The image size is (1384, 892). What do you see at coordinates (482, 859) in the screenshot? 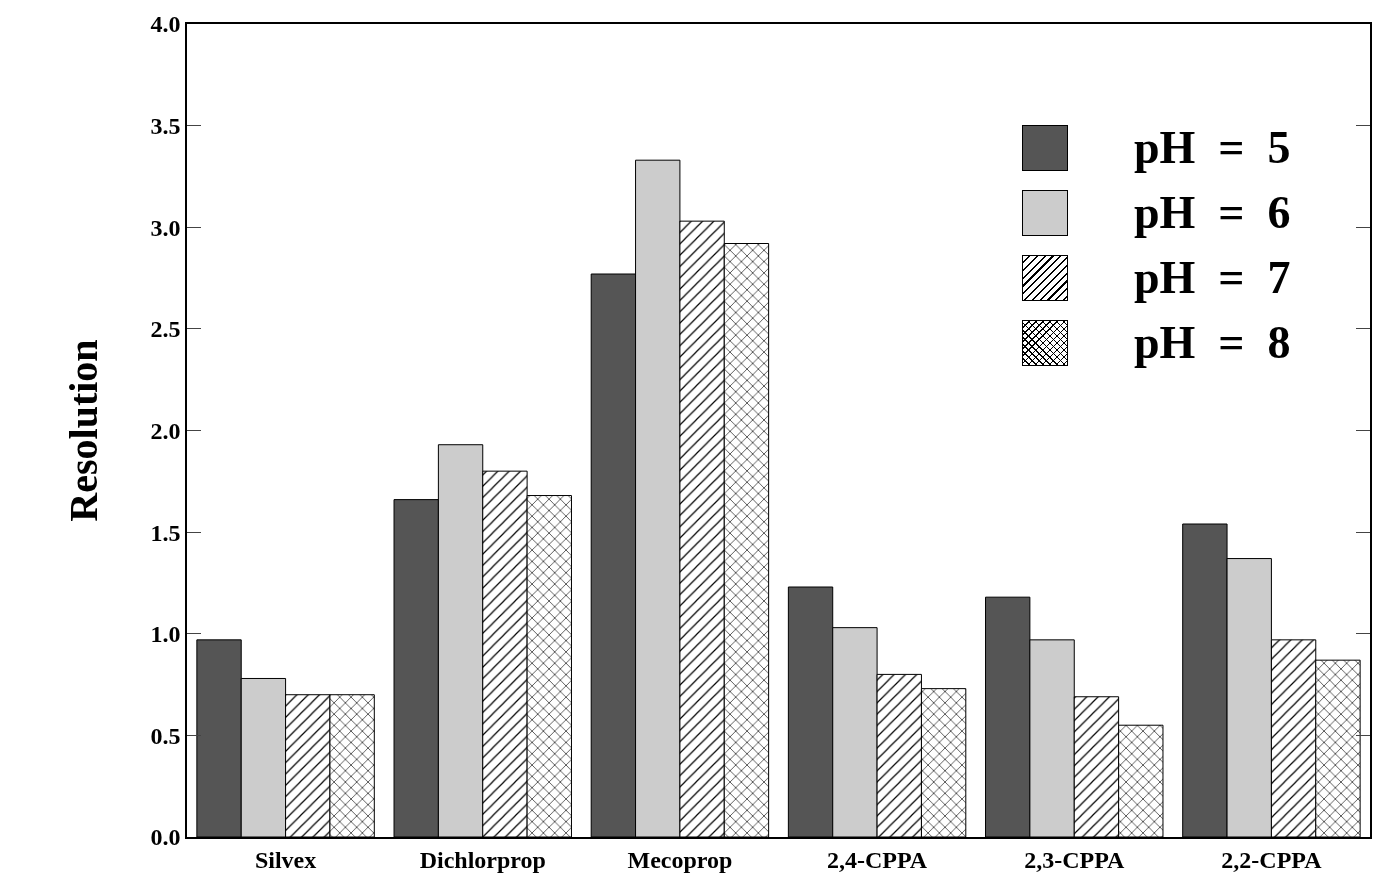
I see `x-tick-label: Dichlorprop` at bounding box center [482, 859].